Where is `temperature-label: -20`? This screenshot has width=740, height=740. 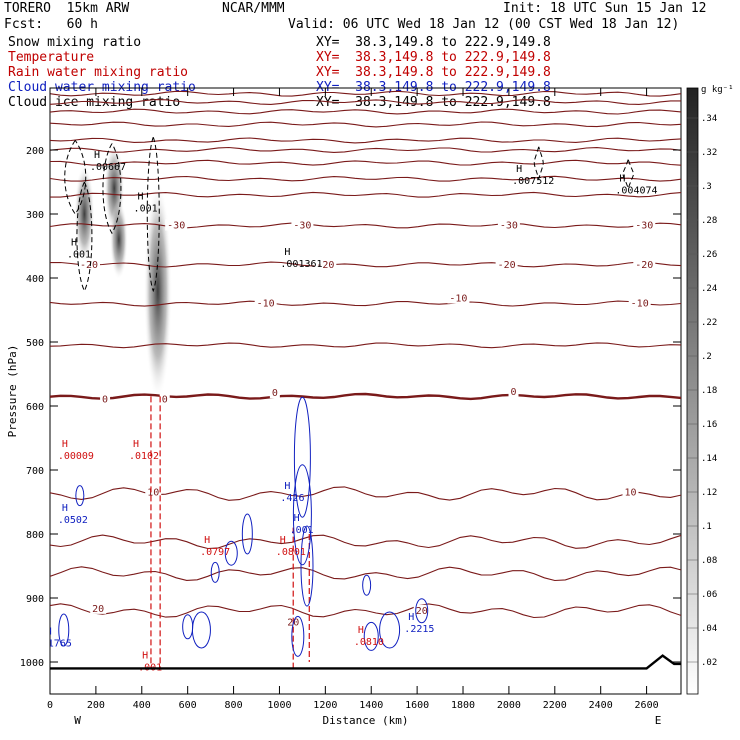 temperature-label: -20 is located at coordinates (89, 265).